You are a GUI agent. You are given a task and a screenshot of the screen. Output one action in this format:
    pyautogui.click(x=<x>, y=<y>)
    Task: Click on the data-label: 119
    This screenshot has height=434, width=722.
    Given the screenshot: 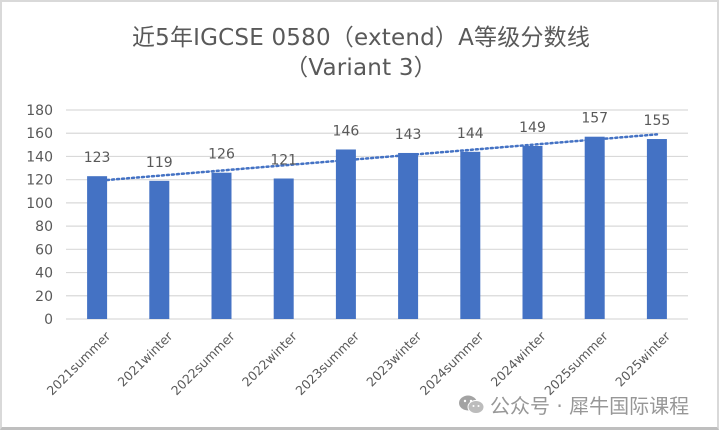 What is the action you would take?
    pyautogui.click(x=159, y=163)
    